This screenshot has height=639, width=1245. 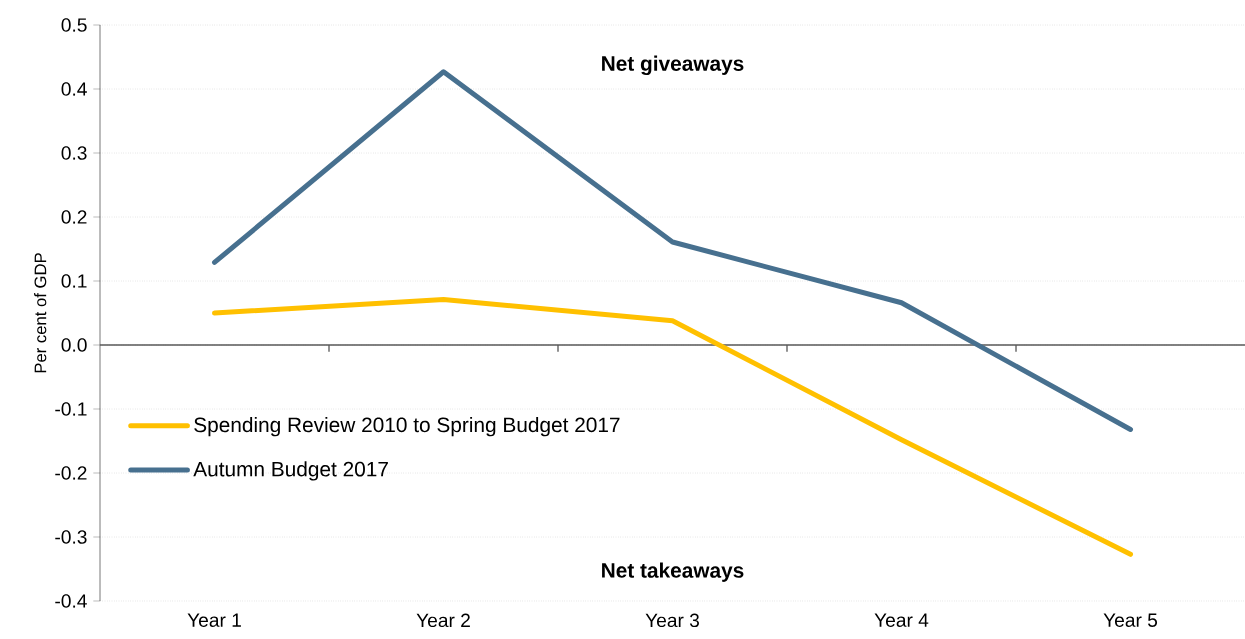 What do you see at coordinates (74, 217) in the screenshot?
I see `y-tick-label: 0.2` at bounding box center [74, 217].